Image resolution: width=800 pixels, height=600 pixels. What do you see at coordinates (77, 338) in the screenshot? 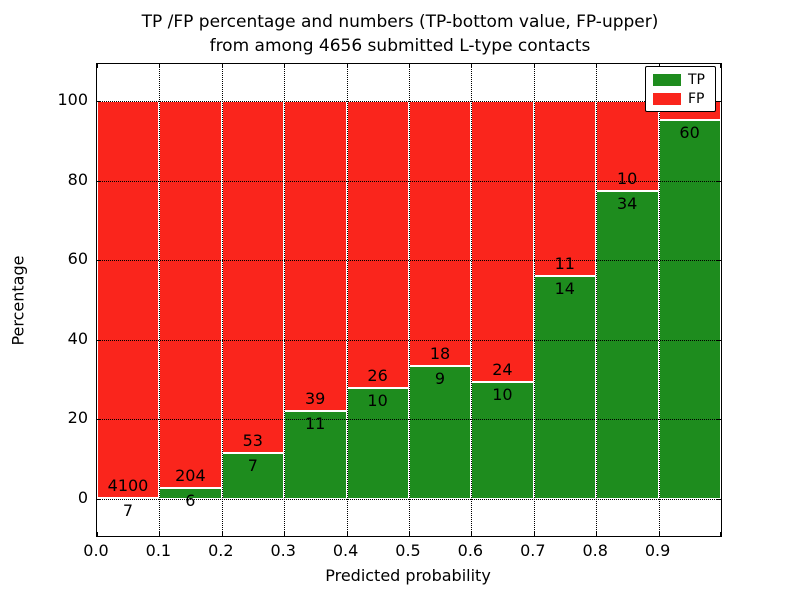
I see `y-tick-label: 40` at bounding box center [77, 338].